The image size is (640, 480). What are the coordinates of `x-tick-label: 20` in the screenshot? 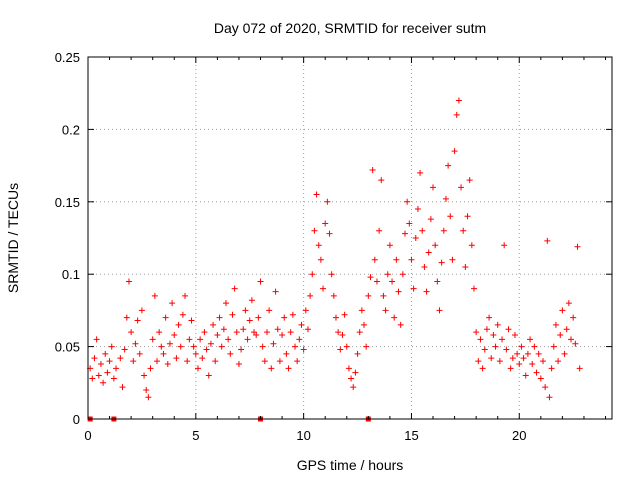 It's located at (519, 435).